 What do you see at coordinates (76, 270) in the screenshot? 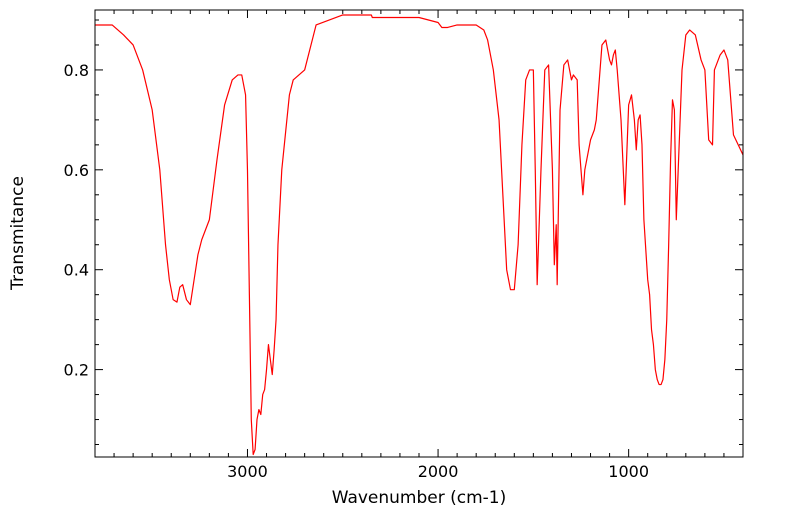
I see `y-tick-label: 0.4` at bounding box center [76, 270].